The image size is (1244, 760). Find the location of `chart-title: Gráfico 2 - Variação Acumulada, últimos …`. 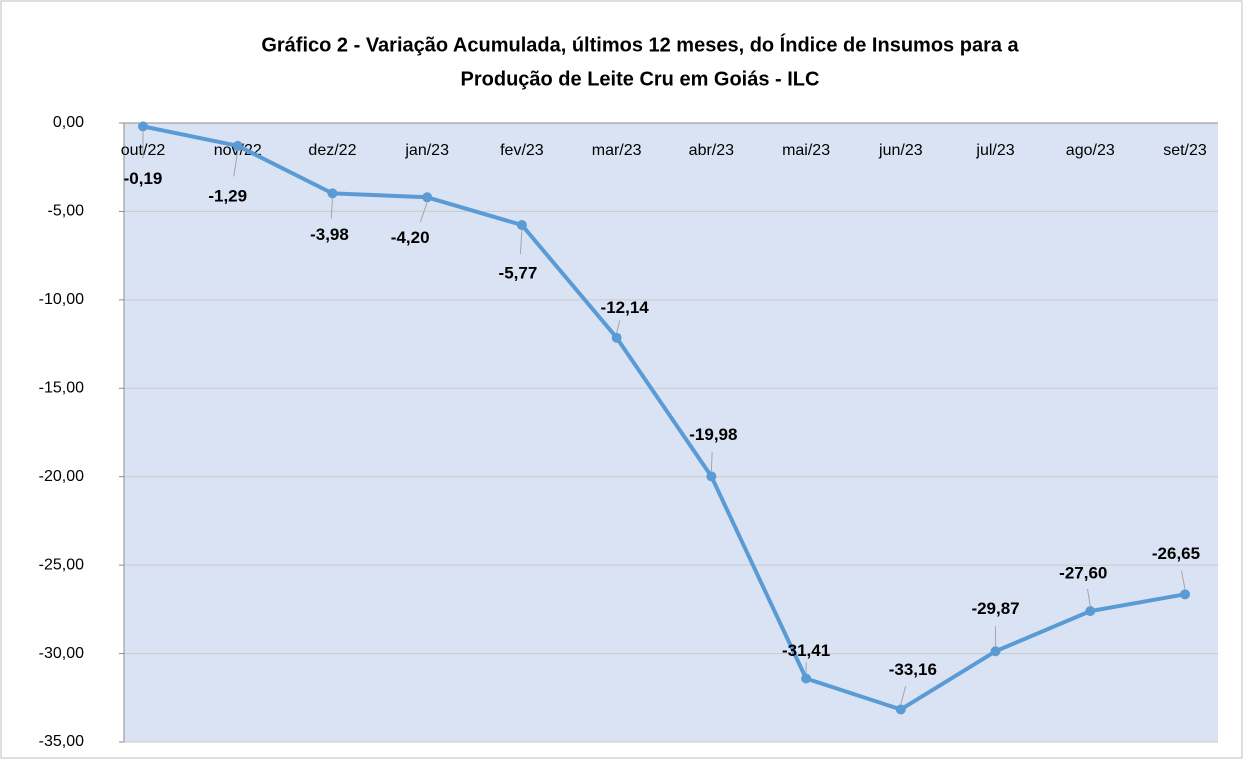

chart-title: Gráfico 2 - Variação Acumulada, últimos … is located at coordinates (640, 44).